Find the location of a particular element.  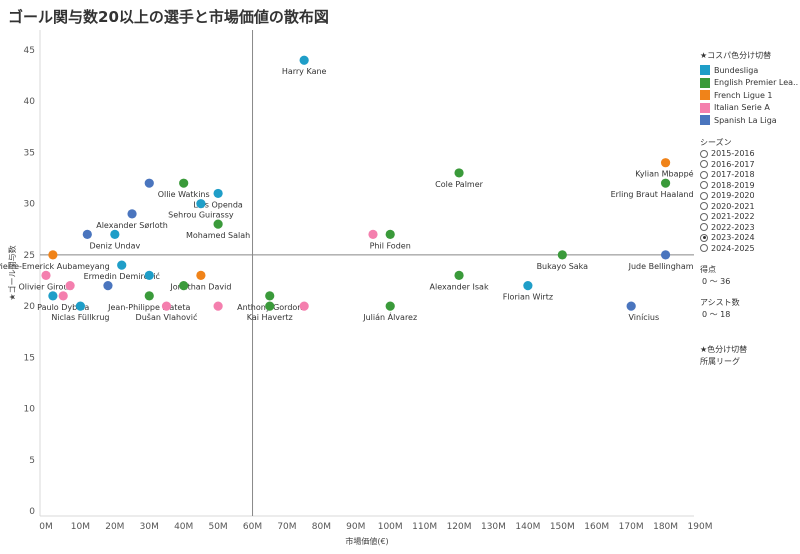

chart-title: ゴール関与数20以上の選手と市場価値の散布図 is located at coordinates (168, 17).